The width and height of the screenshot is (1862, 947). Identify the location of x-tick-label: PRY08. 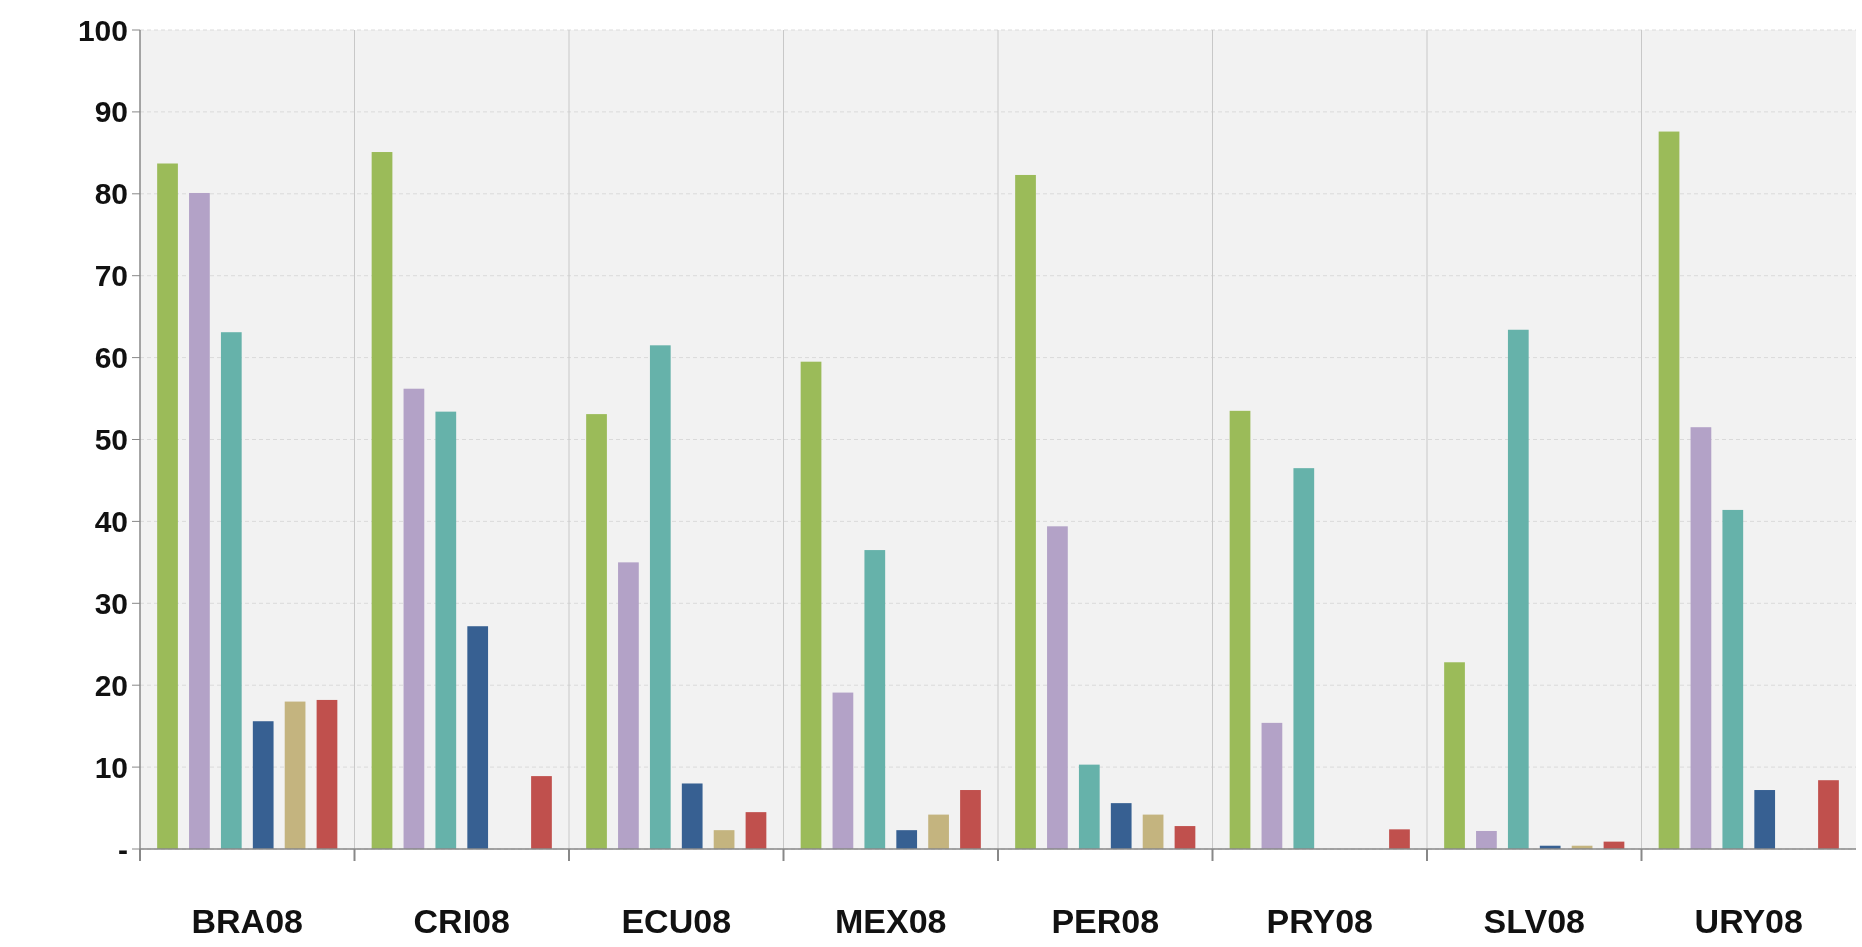
(1319, 921).